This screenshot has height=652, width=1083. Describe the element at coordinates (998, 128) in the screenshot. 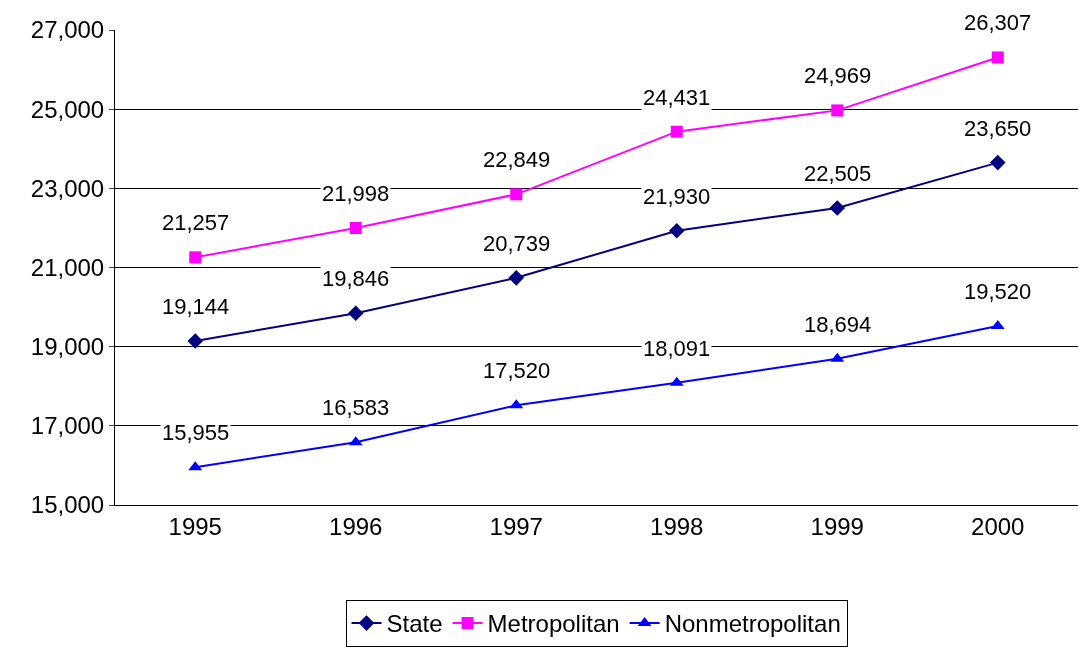

I see `data-label: 23,650` at that location.